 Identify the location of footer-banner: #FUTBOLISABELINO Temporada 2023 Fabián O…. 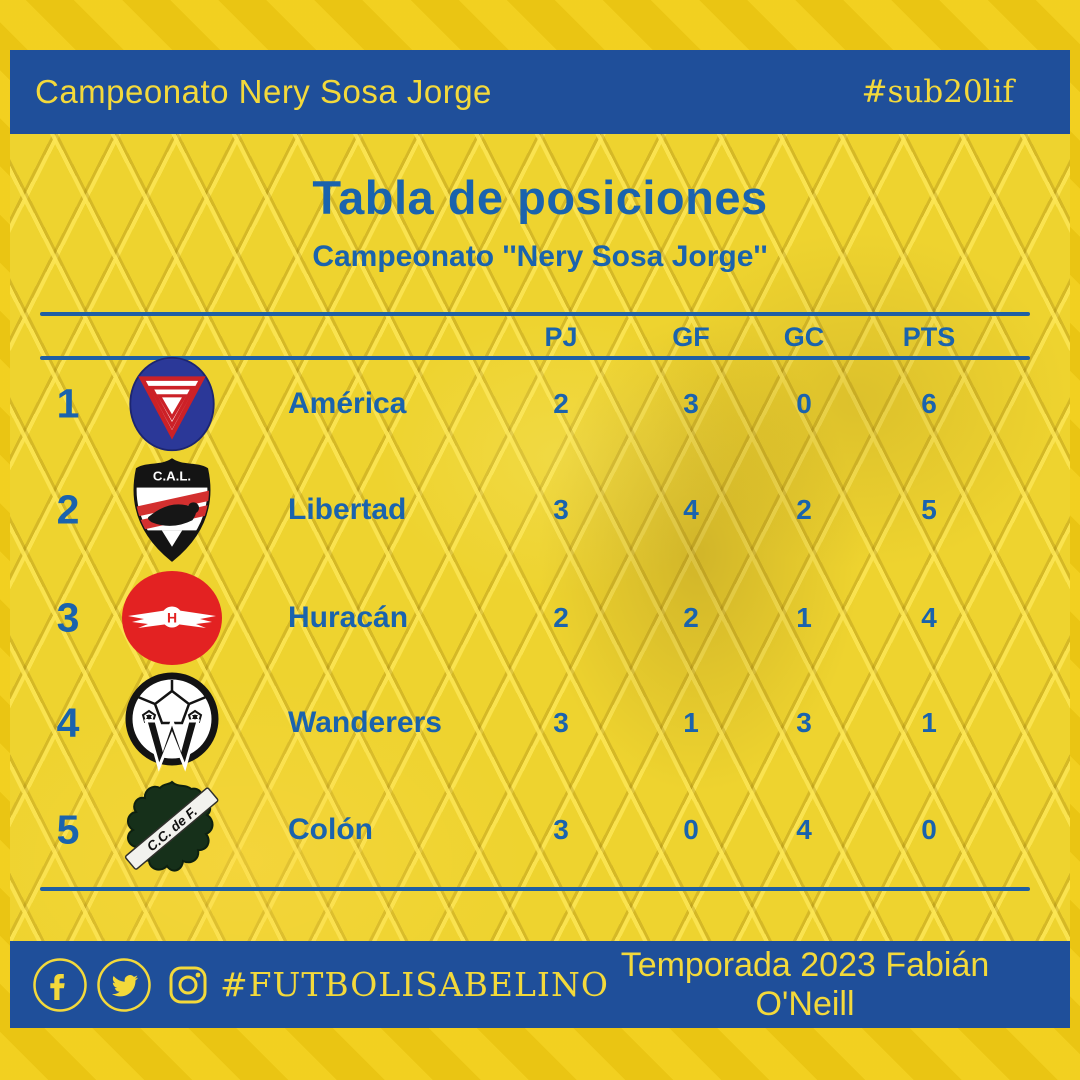
(540, 984).